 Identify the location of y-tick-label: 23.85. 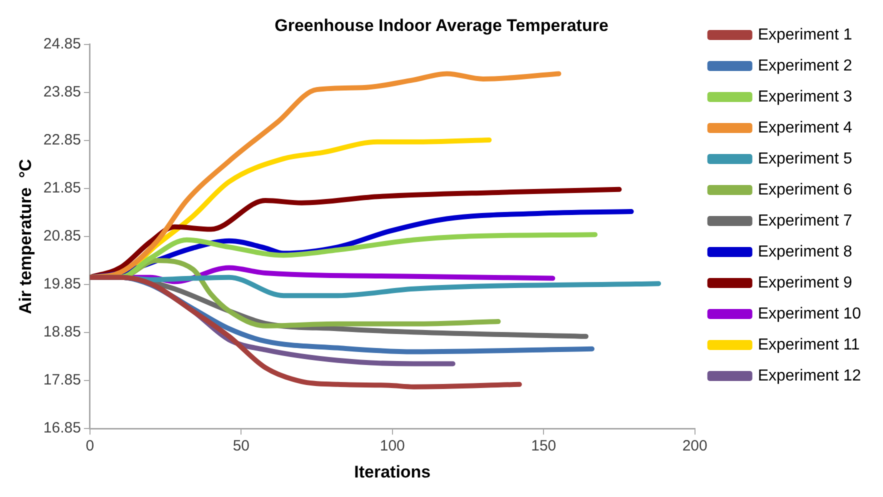
(62, 92).